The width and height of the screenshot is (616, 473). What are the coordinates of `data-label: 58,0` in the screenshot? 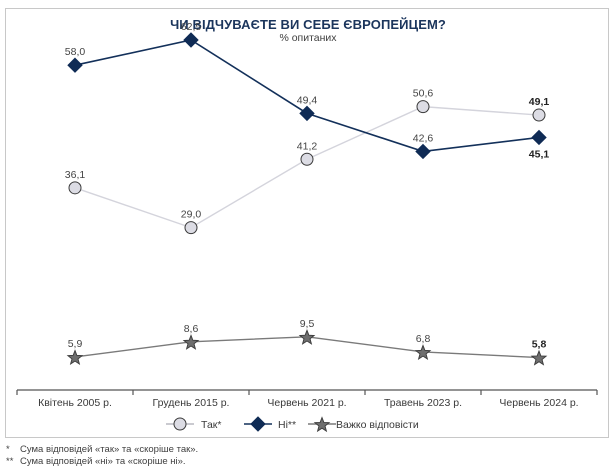 It's located at (75, 52).